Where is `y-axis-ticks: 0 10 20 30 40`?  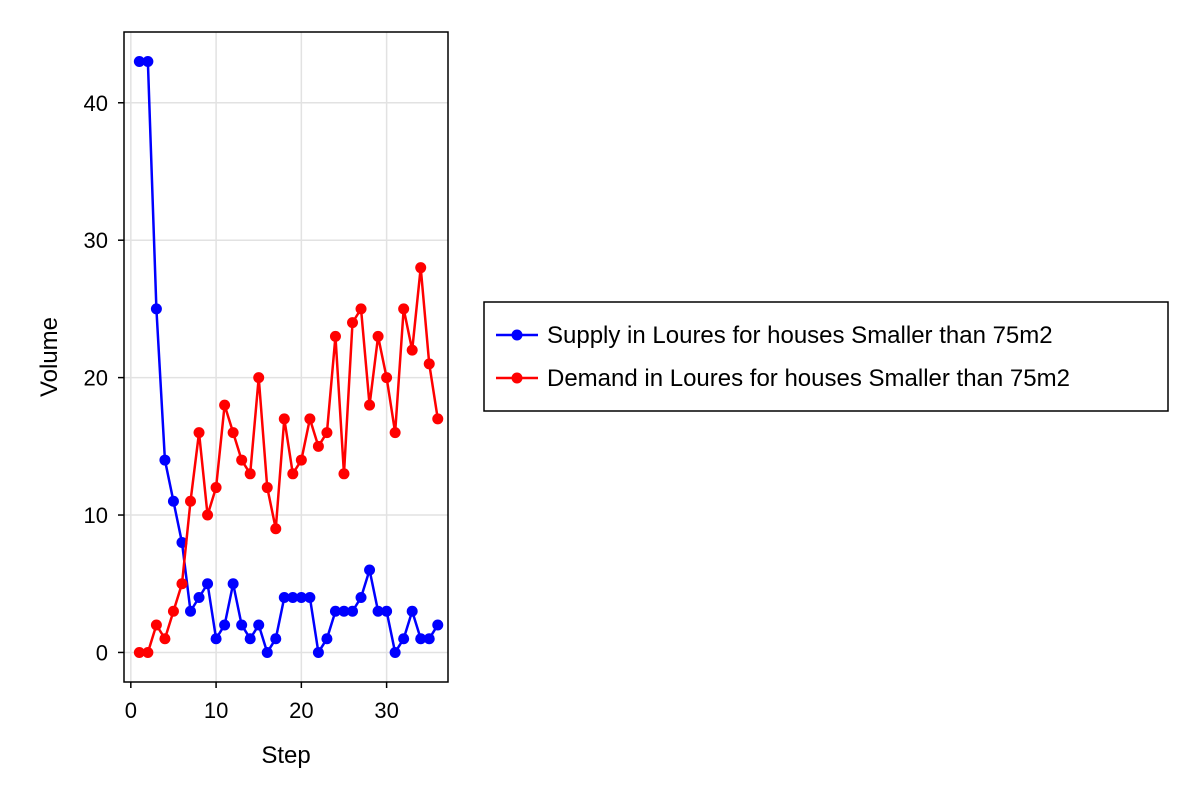 y-axis-ticks: 0 10 20 30 40 is located at coordinates (104, 378).